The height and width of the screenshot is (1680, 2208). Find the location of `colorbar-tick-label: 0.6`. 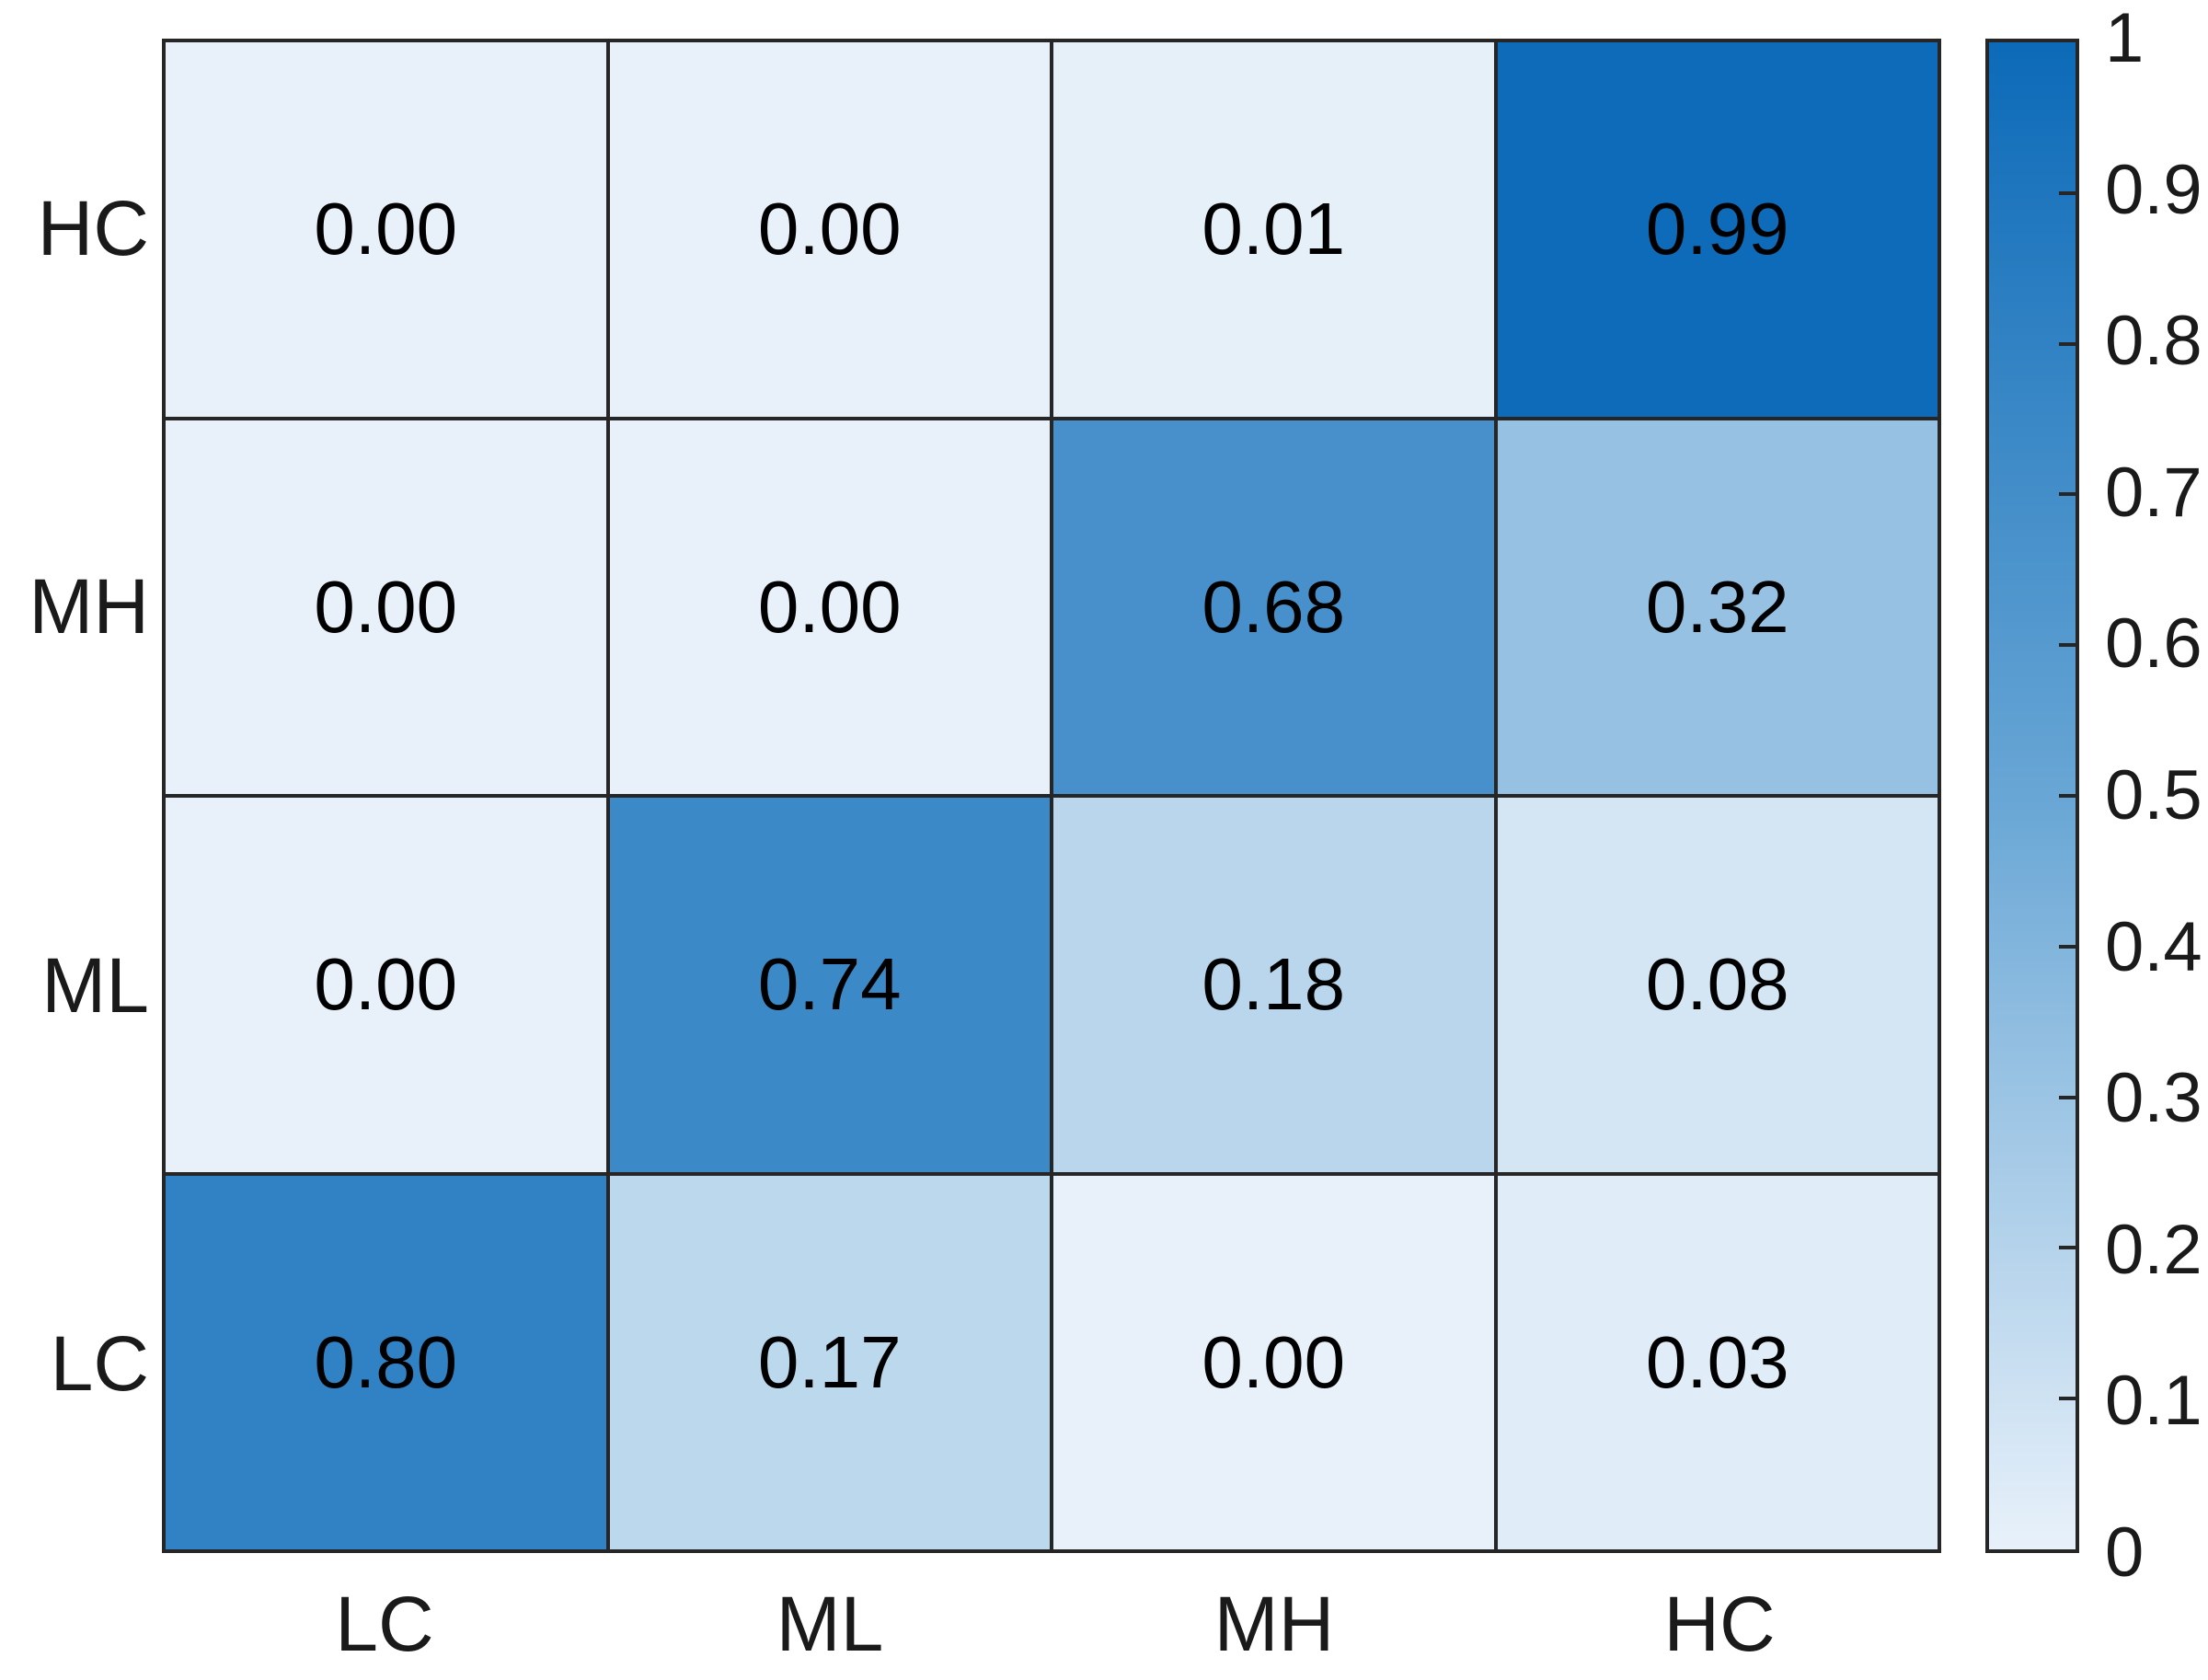

colorbar-tick-label: 0.6 is located at coordinates (2153, 644).